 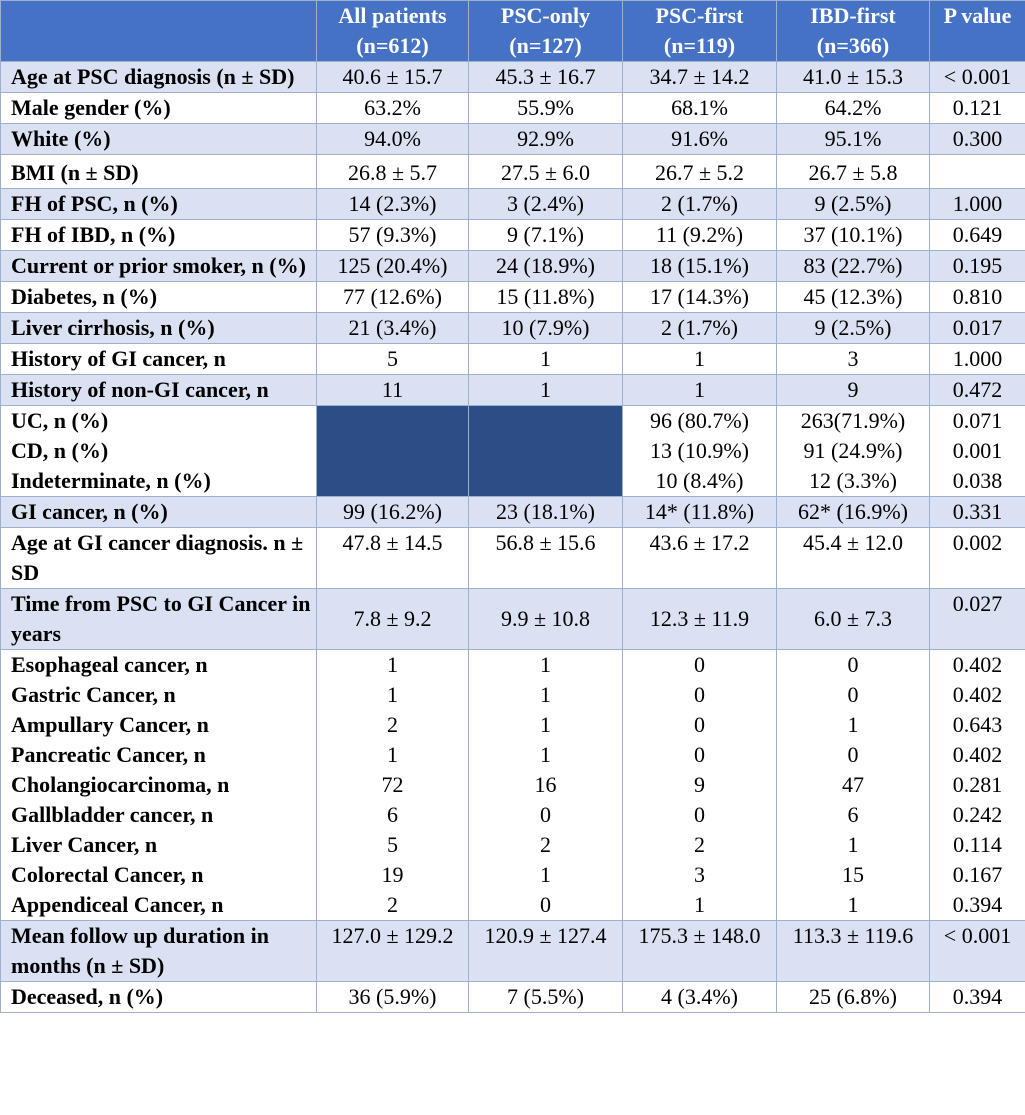 I want to click on cell-psc-only: 16, so click(x=545, y=784).